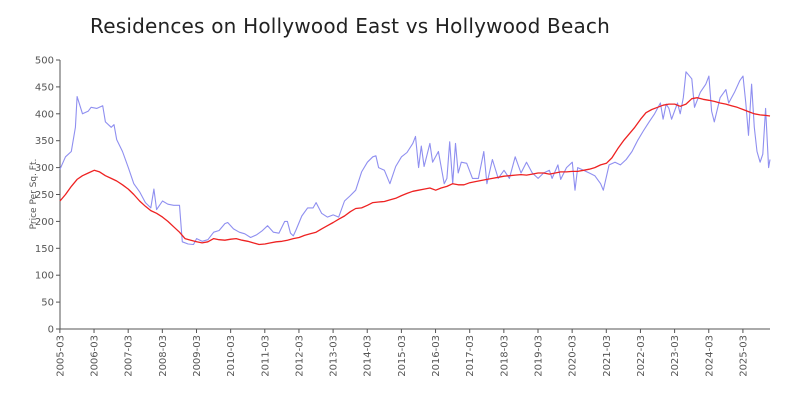 This screenshot has height=400, width=800. What do you see at coordinates (44, 87) in the screenshot?
I see `y-tick-label: 450` at bounding box center [44, 87].